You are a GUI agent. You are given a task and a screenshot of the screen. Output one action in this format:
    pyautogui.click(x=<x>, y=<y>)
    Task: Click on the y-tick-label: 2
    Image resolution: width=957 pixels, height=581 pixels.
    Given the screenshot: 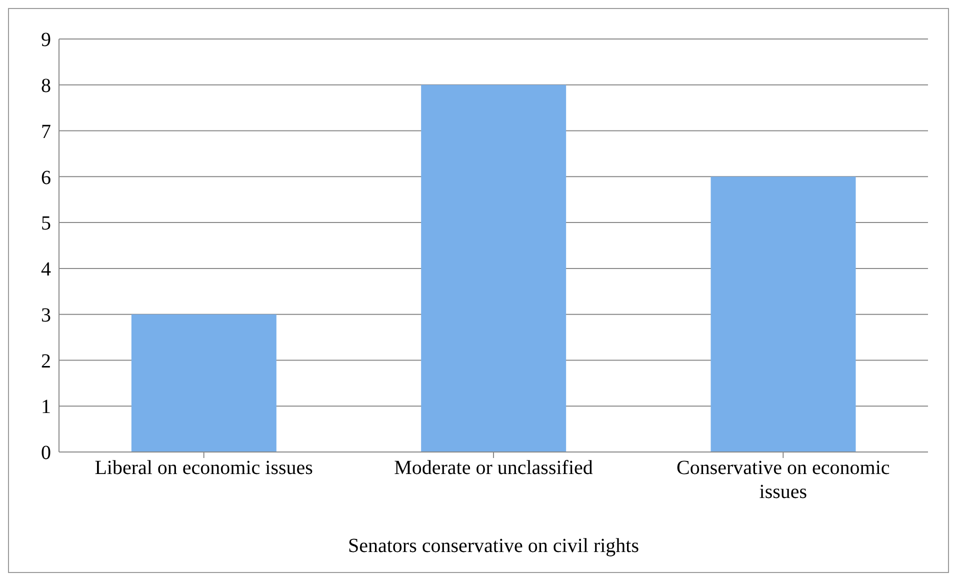 What is the action you would take?
    pyautogui.click(x=46, y=361)
    